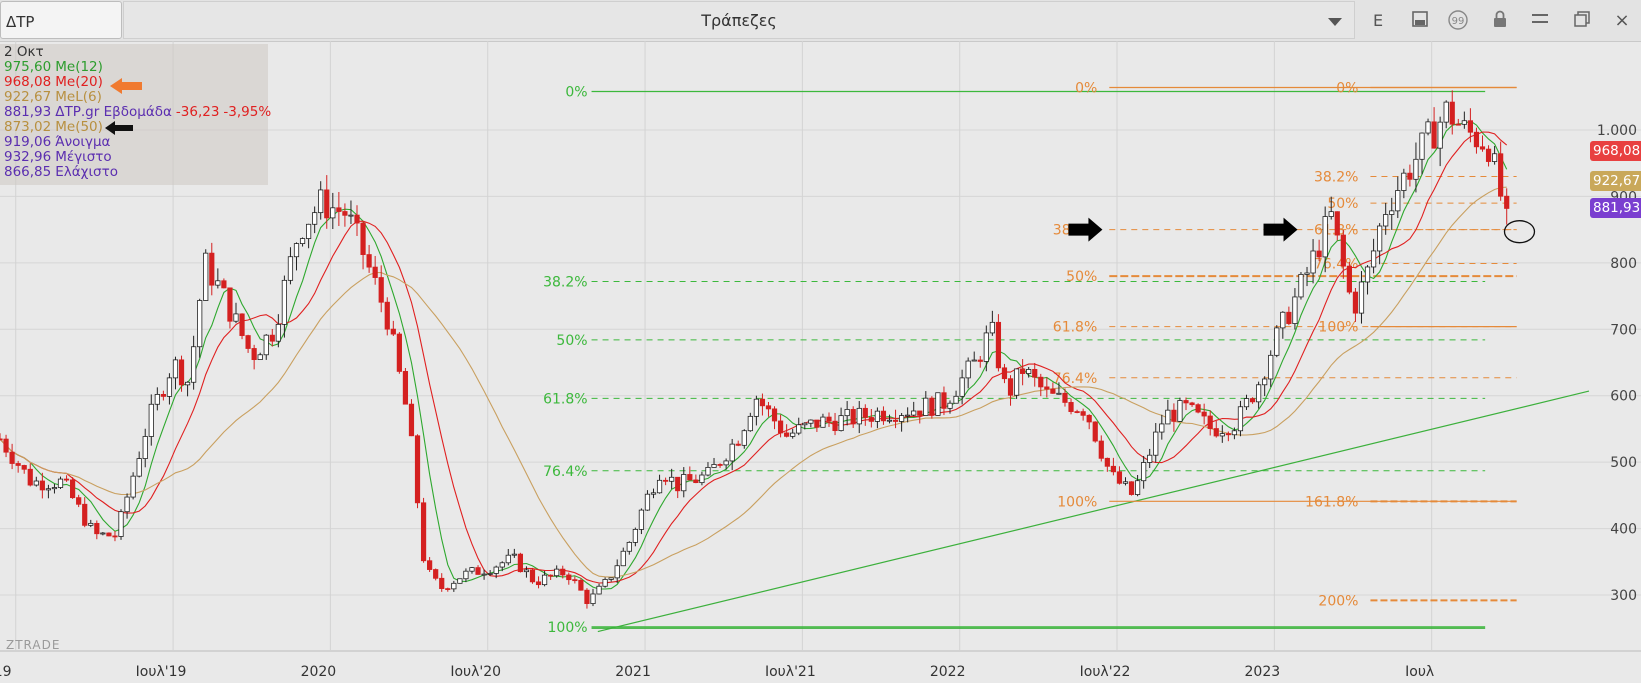  What do you see at coordinates (28, 157) in the screenshot?
I see `legend-value: 932,96` at bounding box center [28, 157].